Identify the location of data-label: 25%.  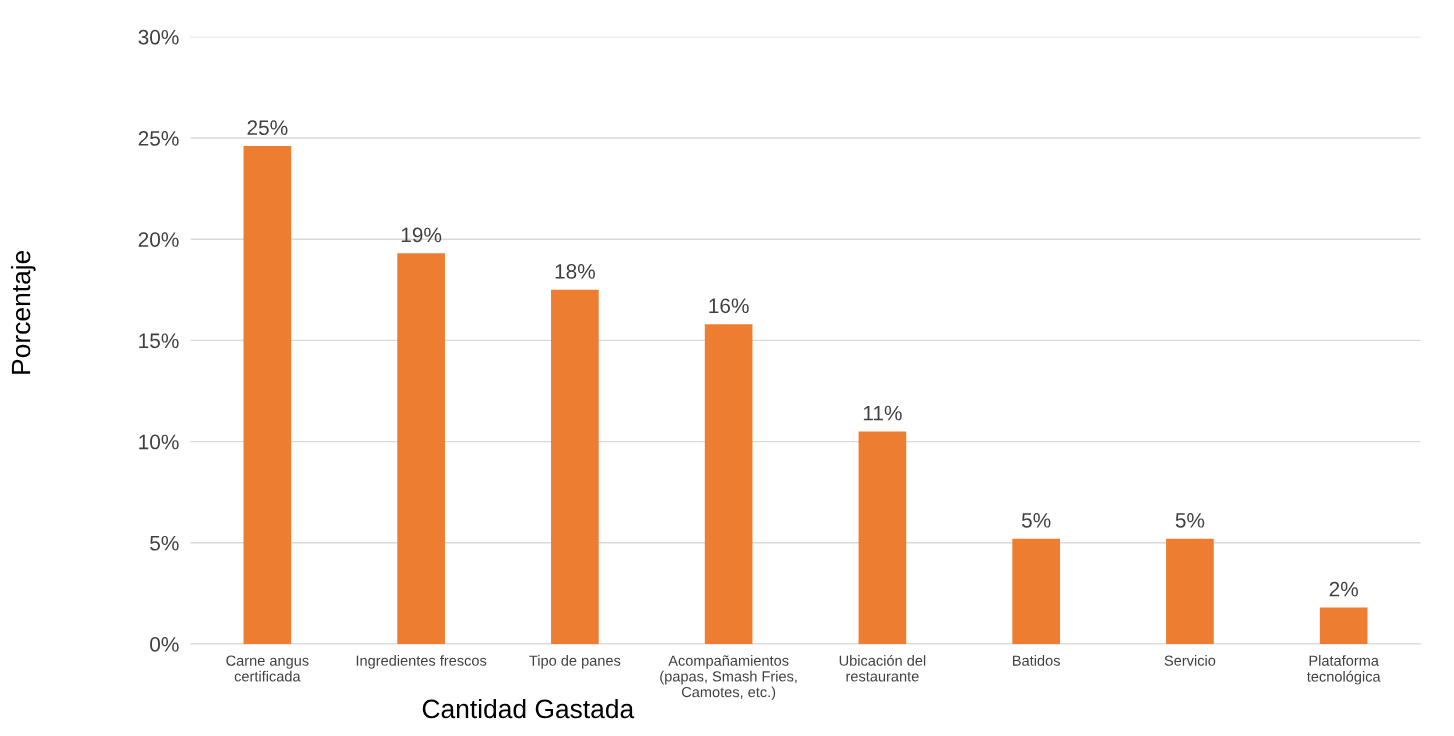
(267, 128).